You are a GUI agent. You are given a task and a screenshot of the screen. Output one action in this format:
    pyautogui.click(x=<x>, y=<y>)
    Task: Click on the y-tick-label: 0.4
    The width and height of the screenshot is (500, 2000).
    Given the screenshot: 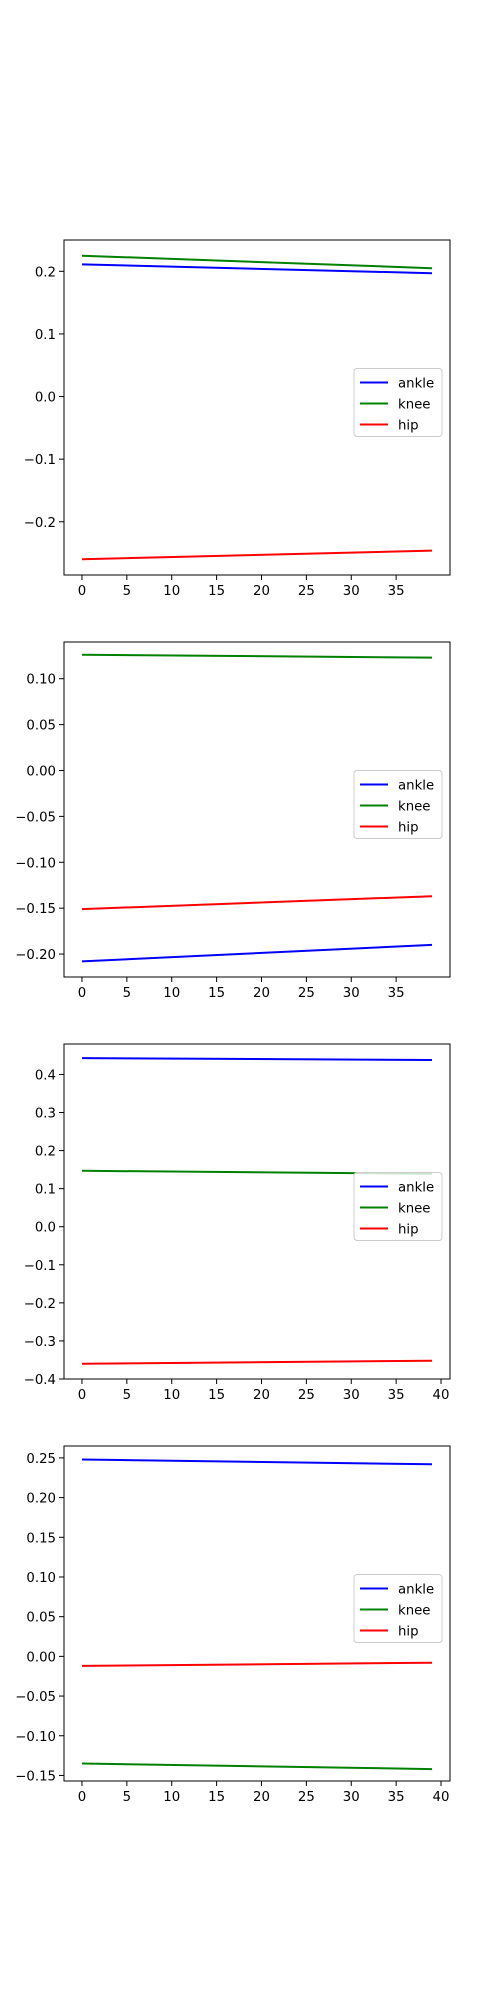 What is the action you would take?
    pyautogui.click(x=45, y=1075)
    